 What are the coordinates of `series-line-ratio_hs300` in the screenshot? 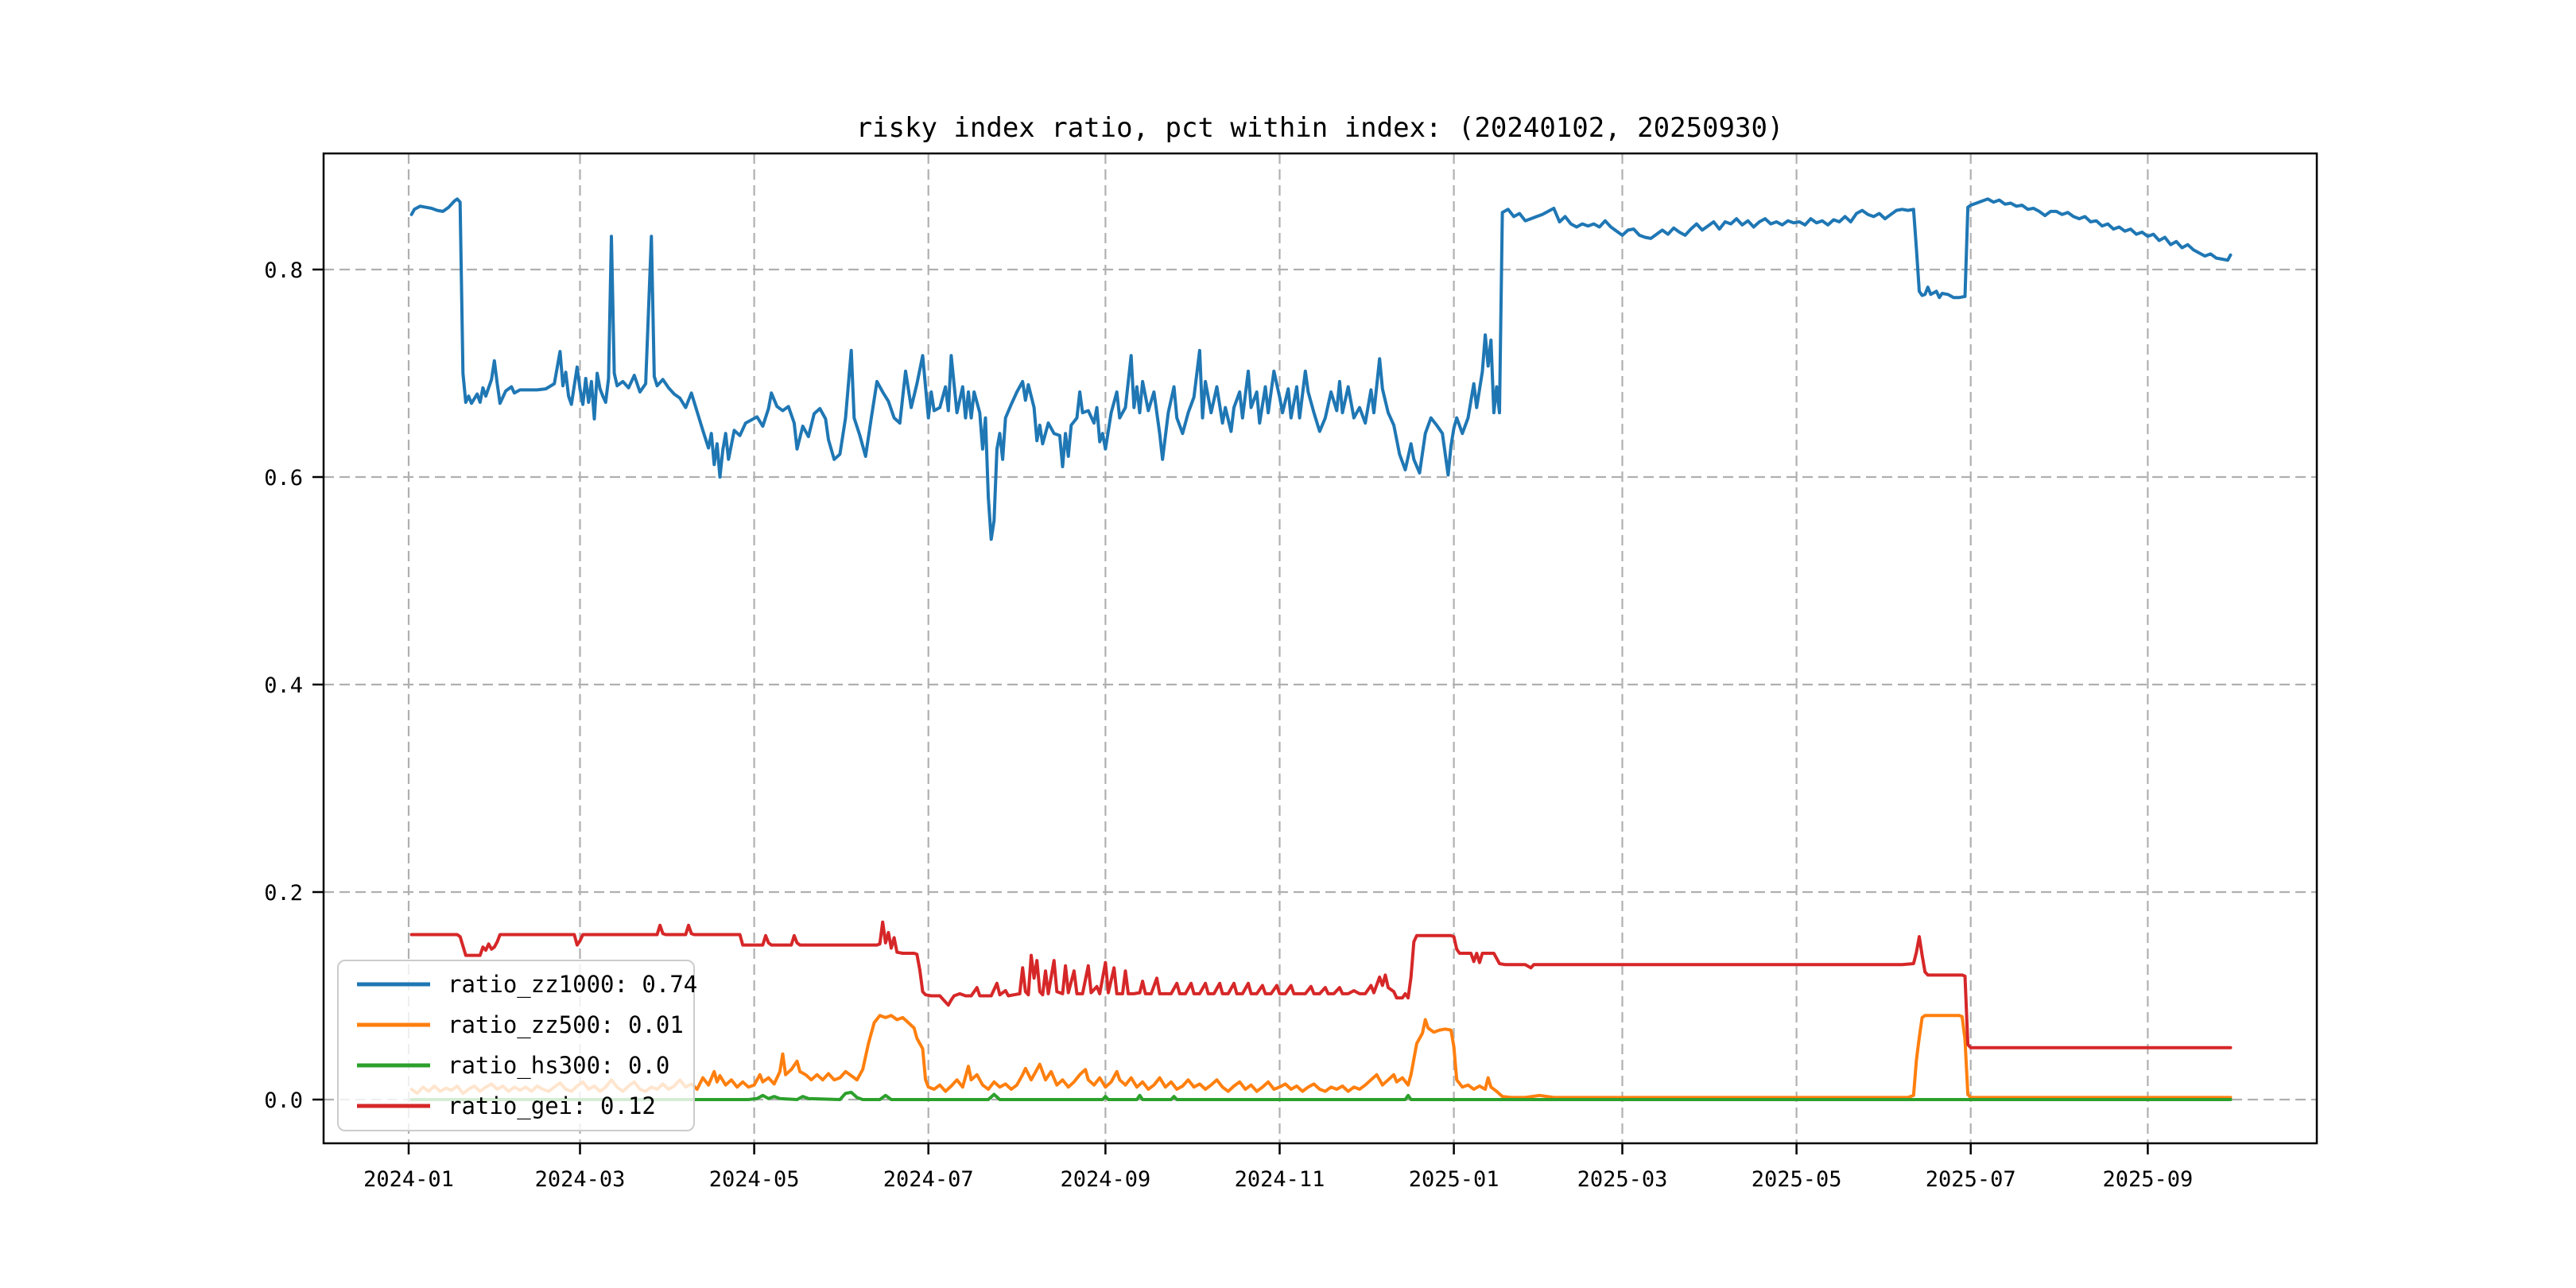 It's located at (1321, 1095).